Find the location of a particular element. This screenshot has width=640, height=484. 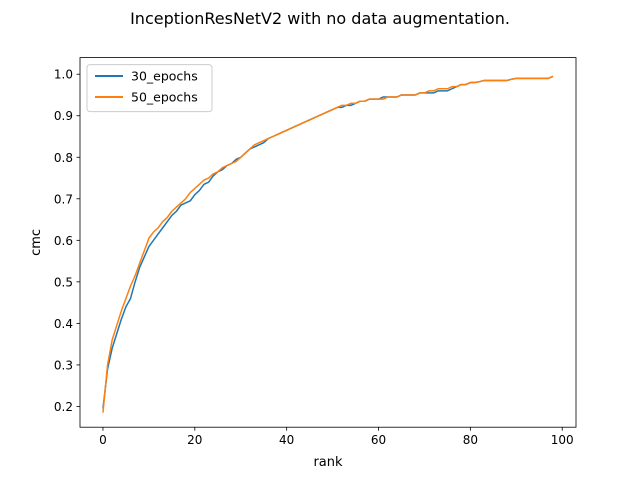

x-axis-ticks: 0 20 40 60 80 100 is located at coordinates (336, 437).